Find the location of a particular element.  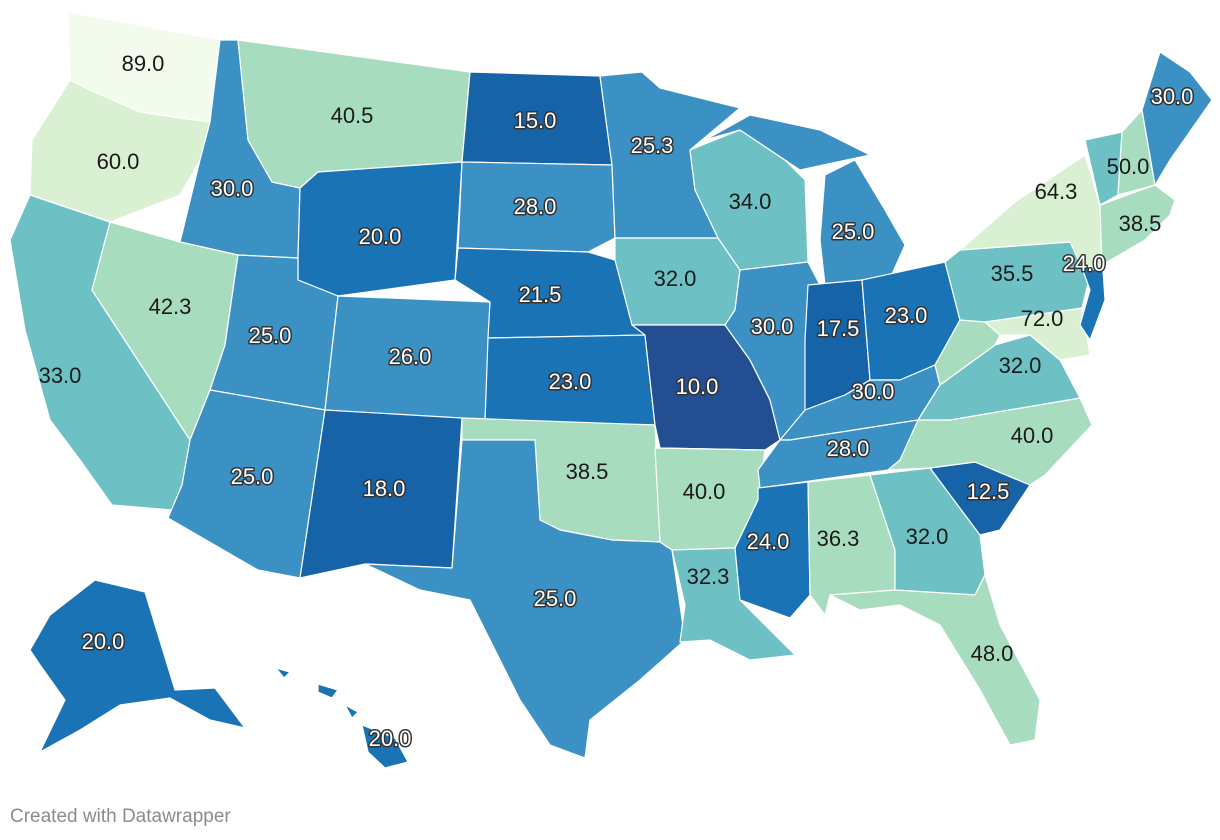

value-label-al: 36.3 is located at coordinates (838, 538).